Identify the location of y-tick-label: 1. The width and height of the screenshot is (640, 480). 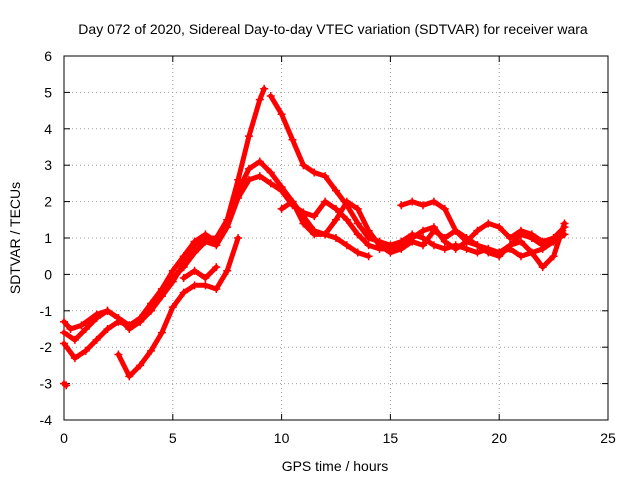
(48, 238).